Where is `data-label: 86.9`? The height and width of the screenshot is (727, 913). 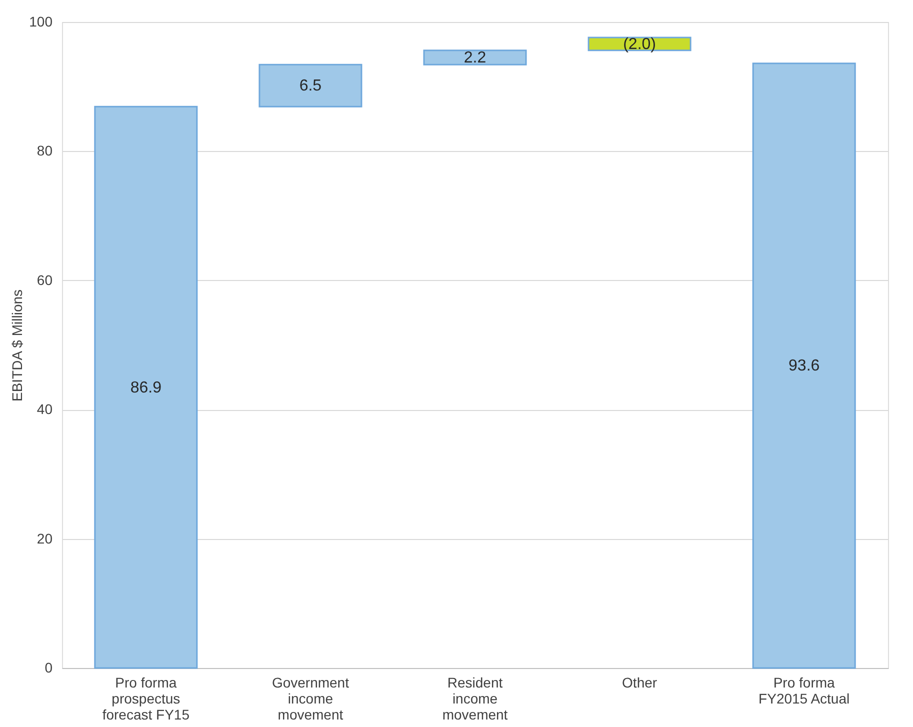
data-label: 86.9 is located at coordinates (146, 387).